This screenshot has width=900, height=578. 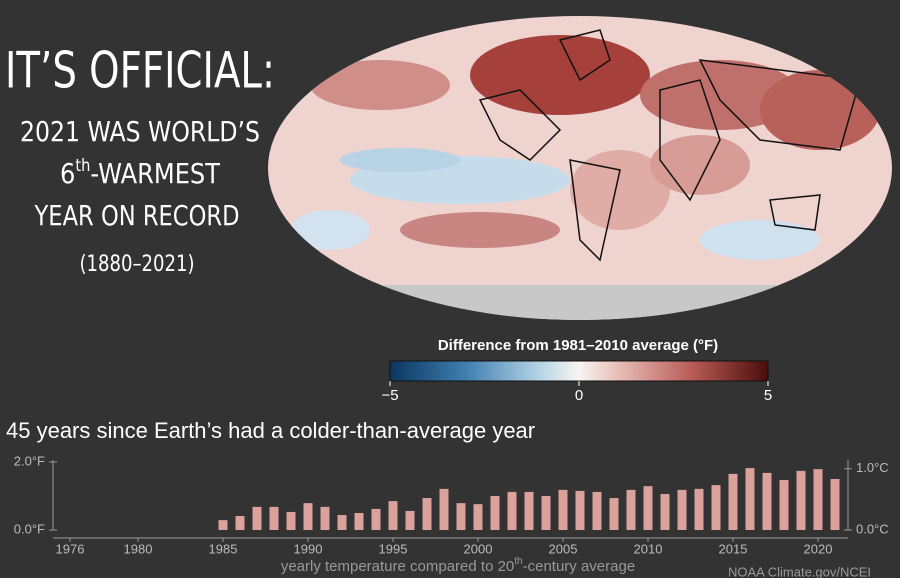 I want to click on headline-part: 6, so click(x=67, y=173).